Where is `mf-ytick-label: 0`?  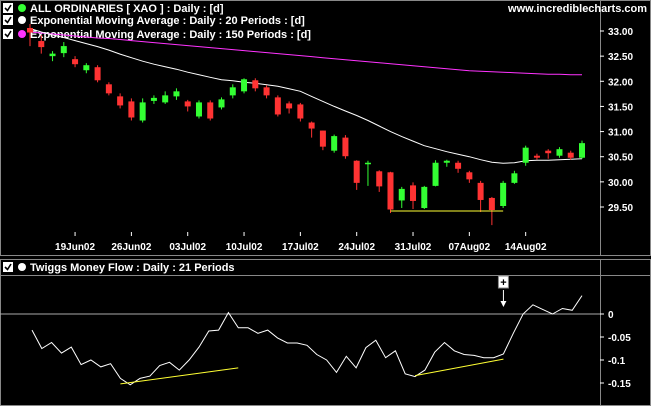 mf-ytick-label: 0 is located at coordinates (611, 315).